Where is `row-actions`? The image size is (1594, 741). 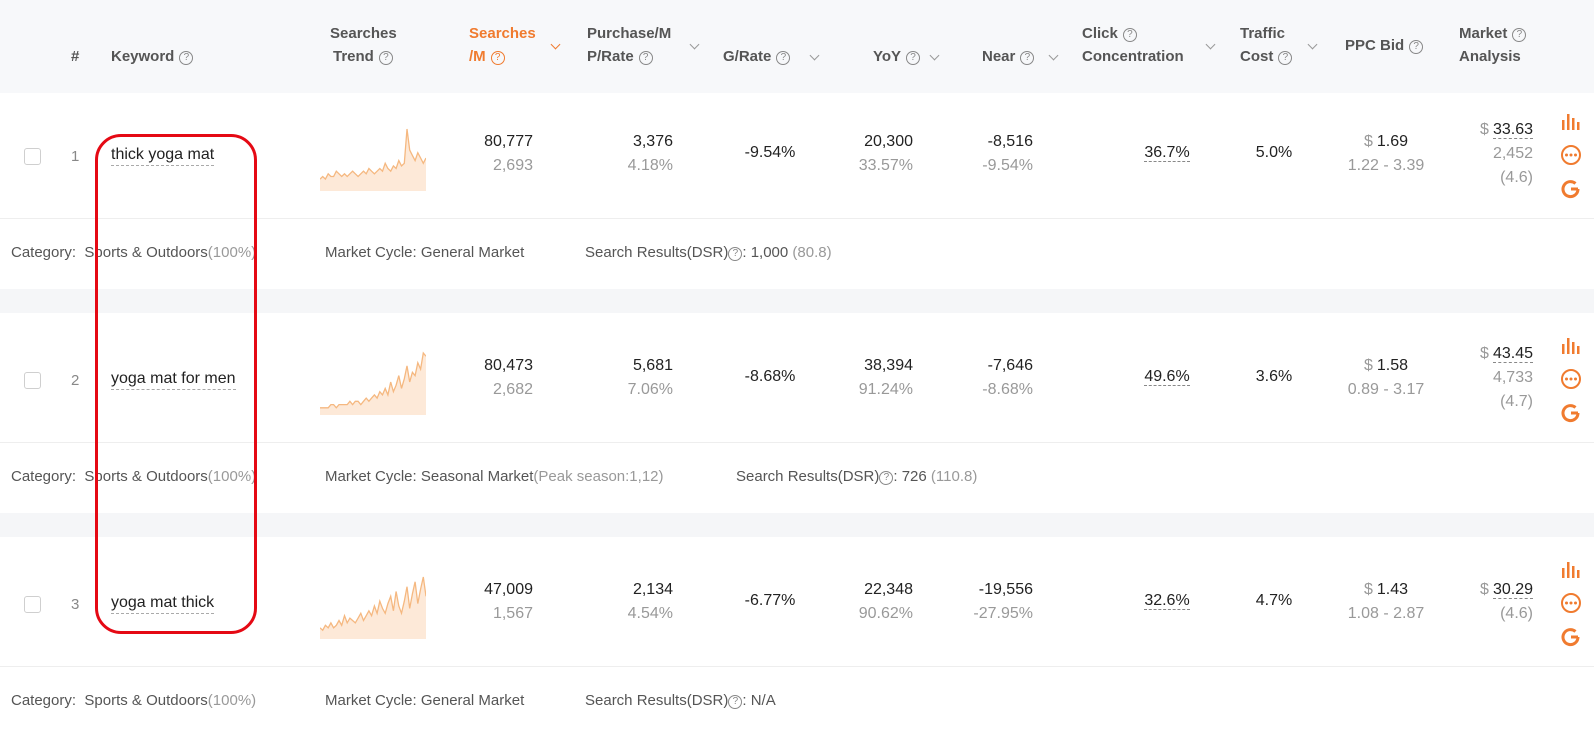 row-actions is located at coordinates (1571, 609).